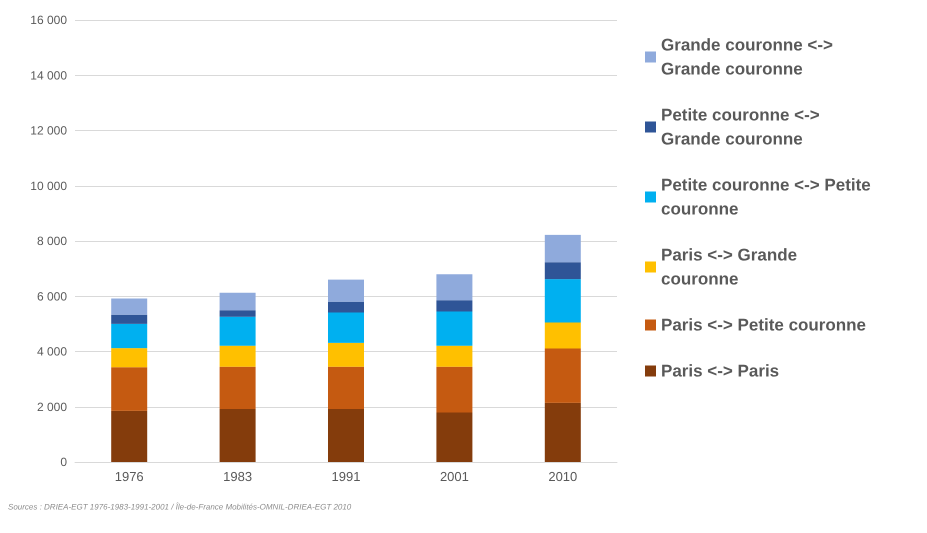 Image resolution: width=927 pixels, height=533 pixels. I want to click on legend-label: Grande couronne <-> Grande couronne, so click(749, 57).